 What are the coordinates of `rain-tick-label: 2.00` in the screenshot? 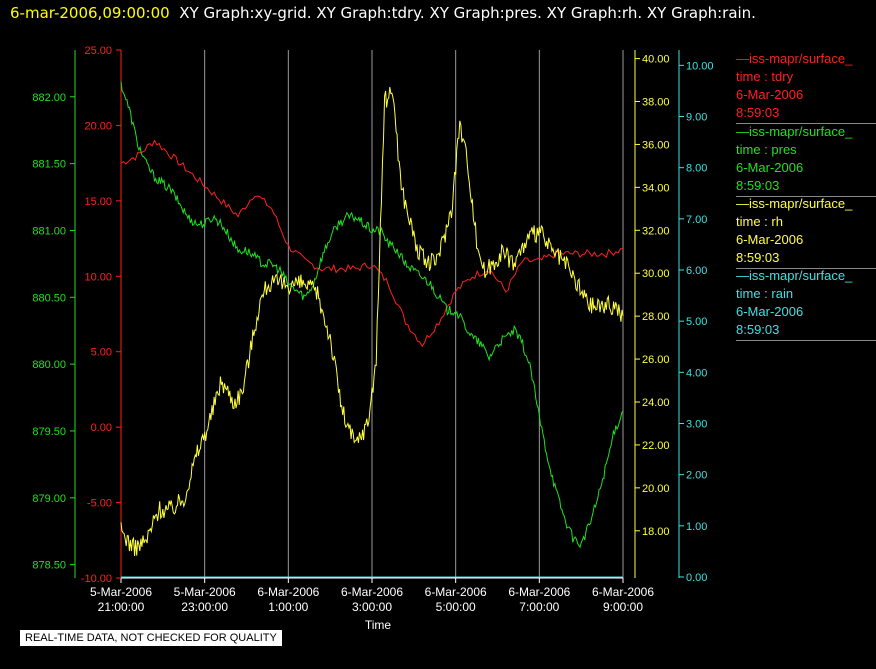 It's located at (696, 476).